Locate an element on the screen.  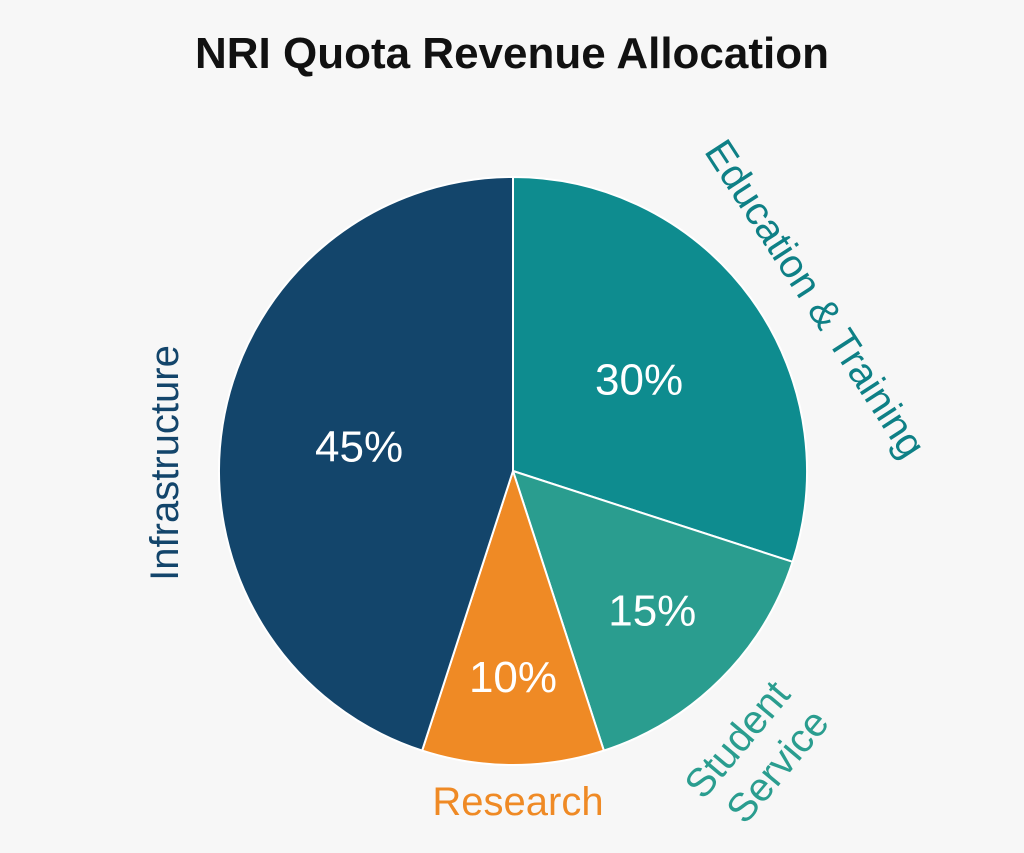
category-label-research: Research is located at coordinates (517, 802).